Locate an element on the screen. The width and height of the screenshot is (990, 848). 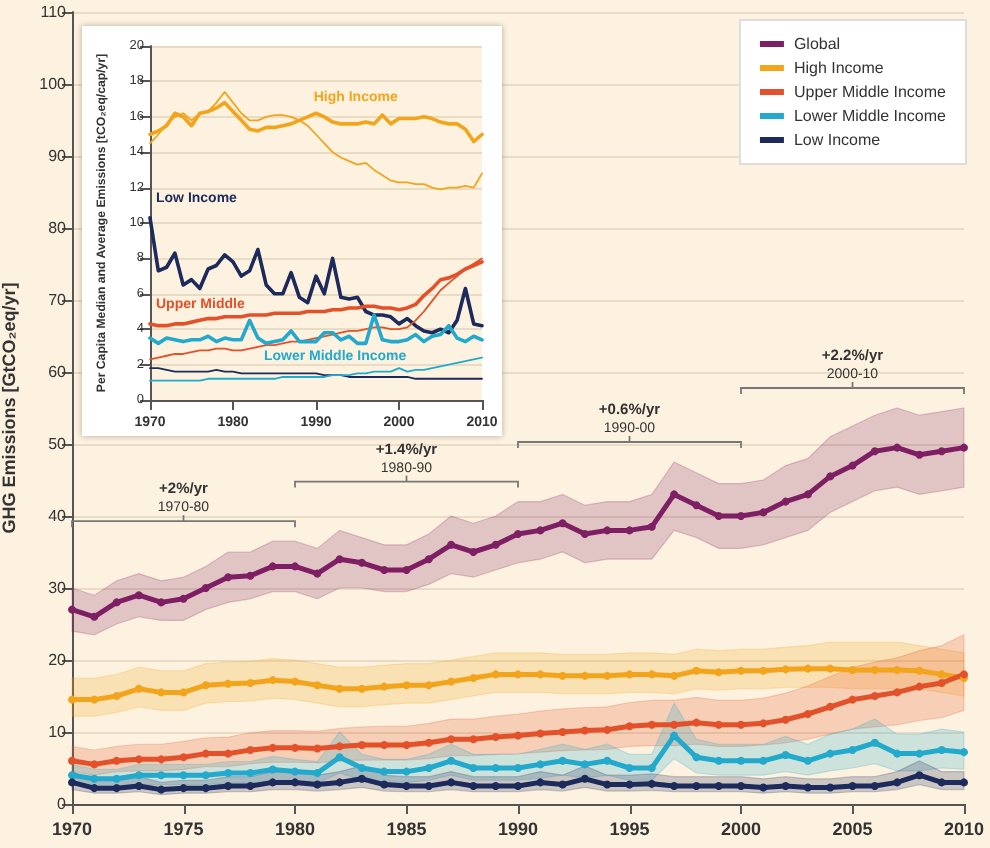
legend-label: Low Income is located at coordinates (837, 140).